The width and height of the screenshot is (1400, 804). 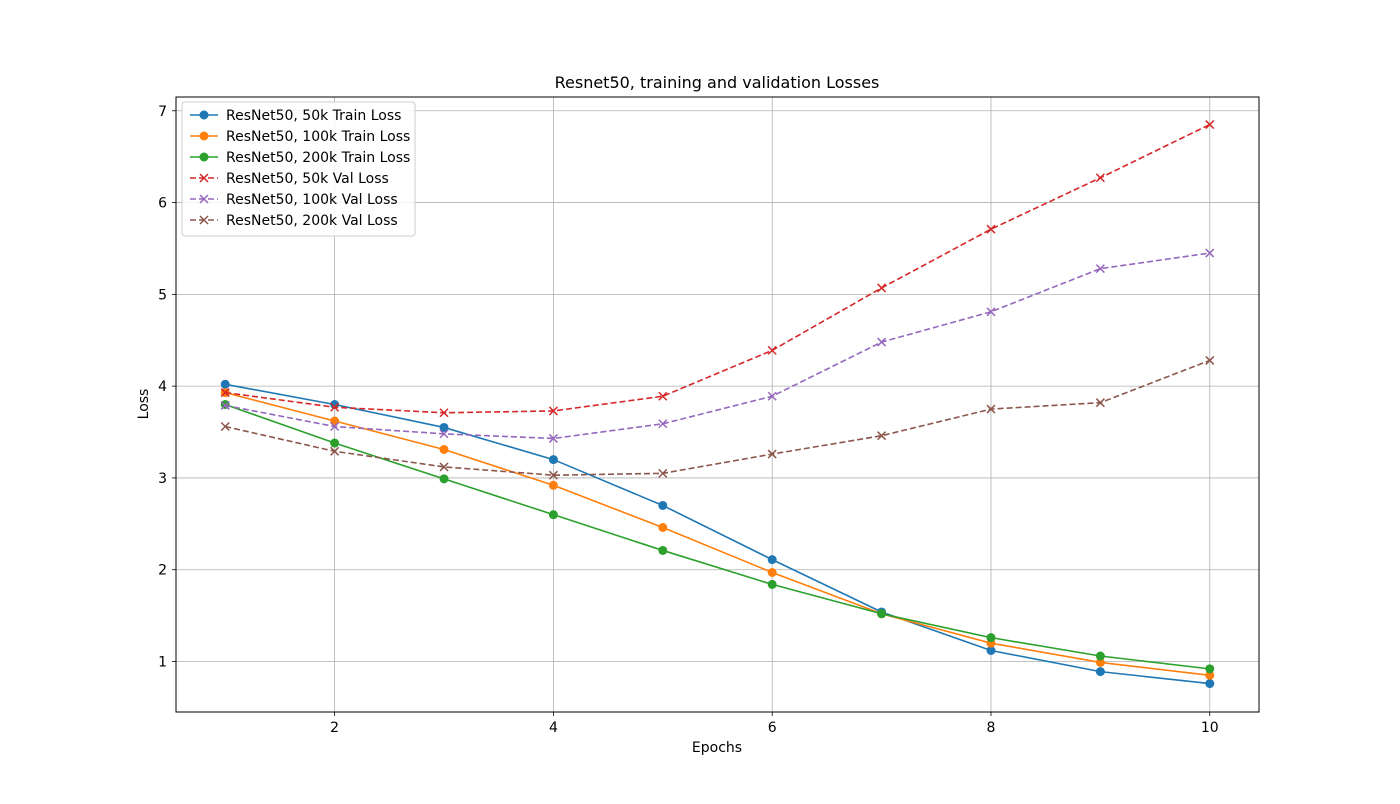 What do you see at coordinates (772, 728) in the screenshot?
I see `x-tick-label: 6` at bounding box center [772, 728].